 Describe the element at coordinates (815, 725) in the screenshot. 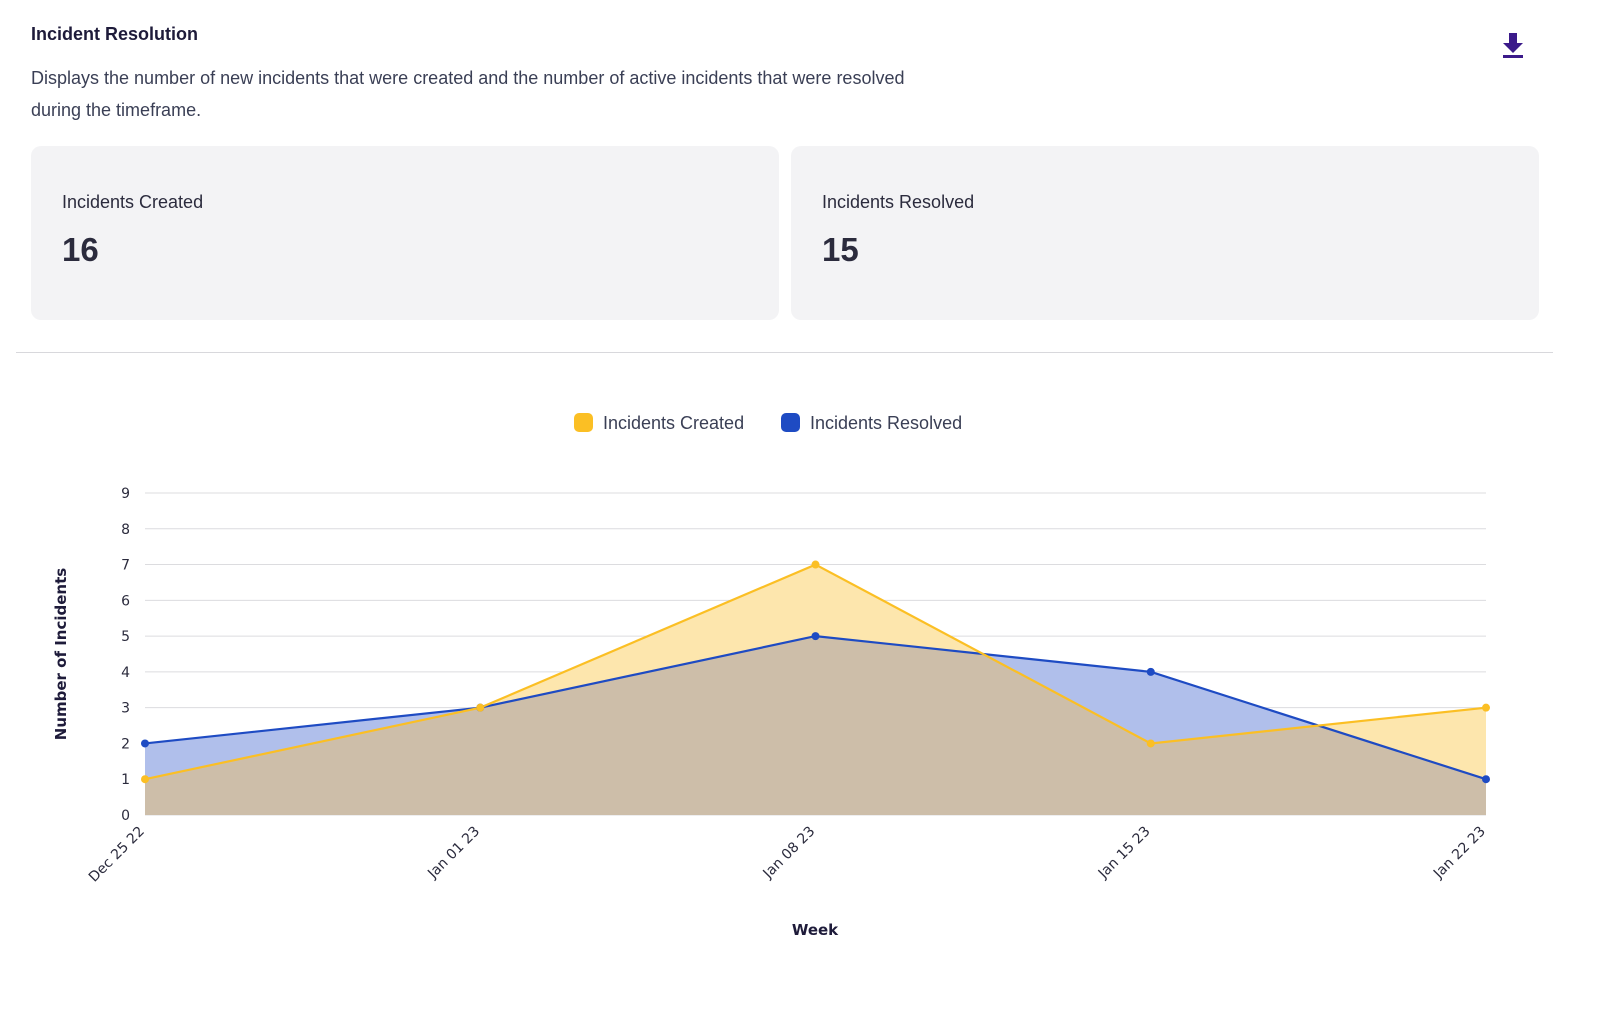

I see `overlap-area` at that location.